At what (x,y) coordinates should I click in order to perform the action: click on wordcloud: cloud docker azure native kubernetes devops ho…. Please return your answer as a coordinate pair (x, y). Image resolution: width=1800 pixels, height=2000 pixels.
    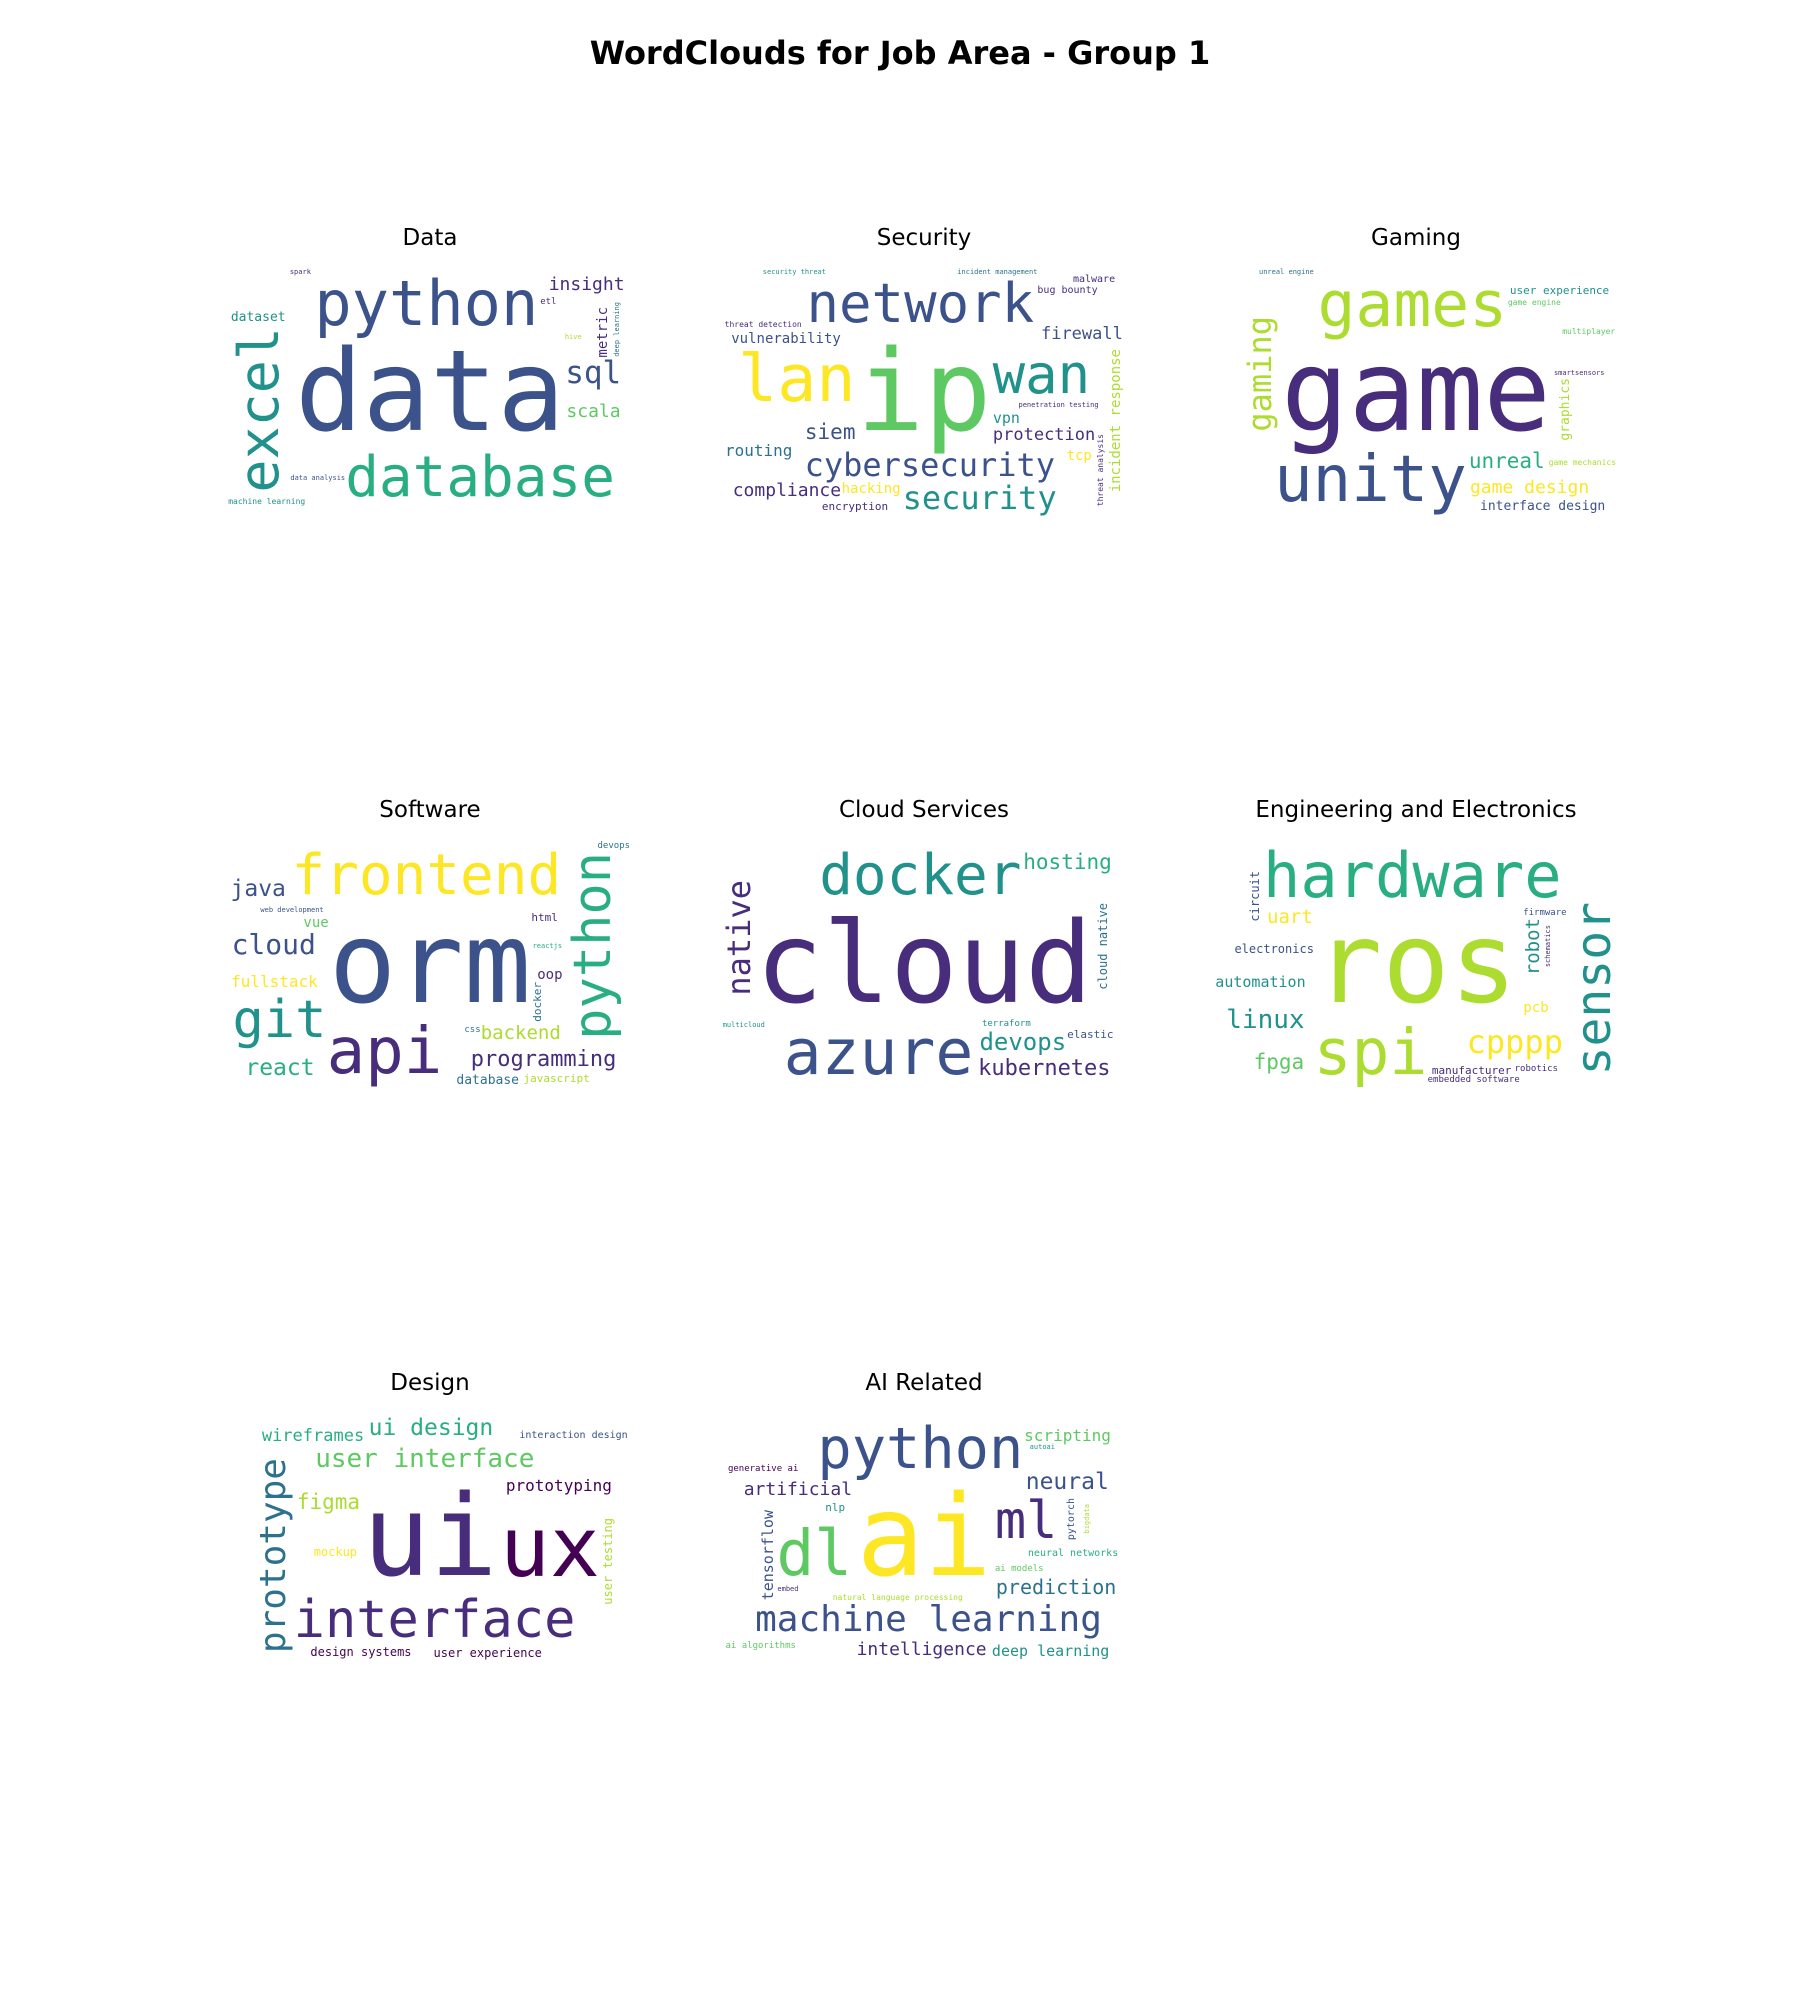
    Looking at the image, I should click on (924, 964).